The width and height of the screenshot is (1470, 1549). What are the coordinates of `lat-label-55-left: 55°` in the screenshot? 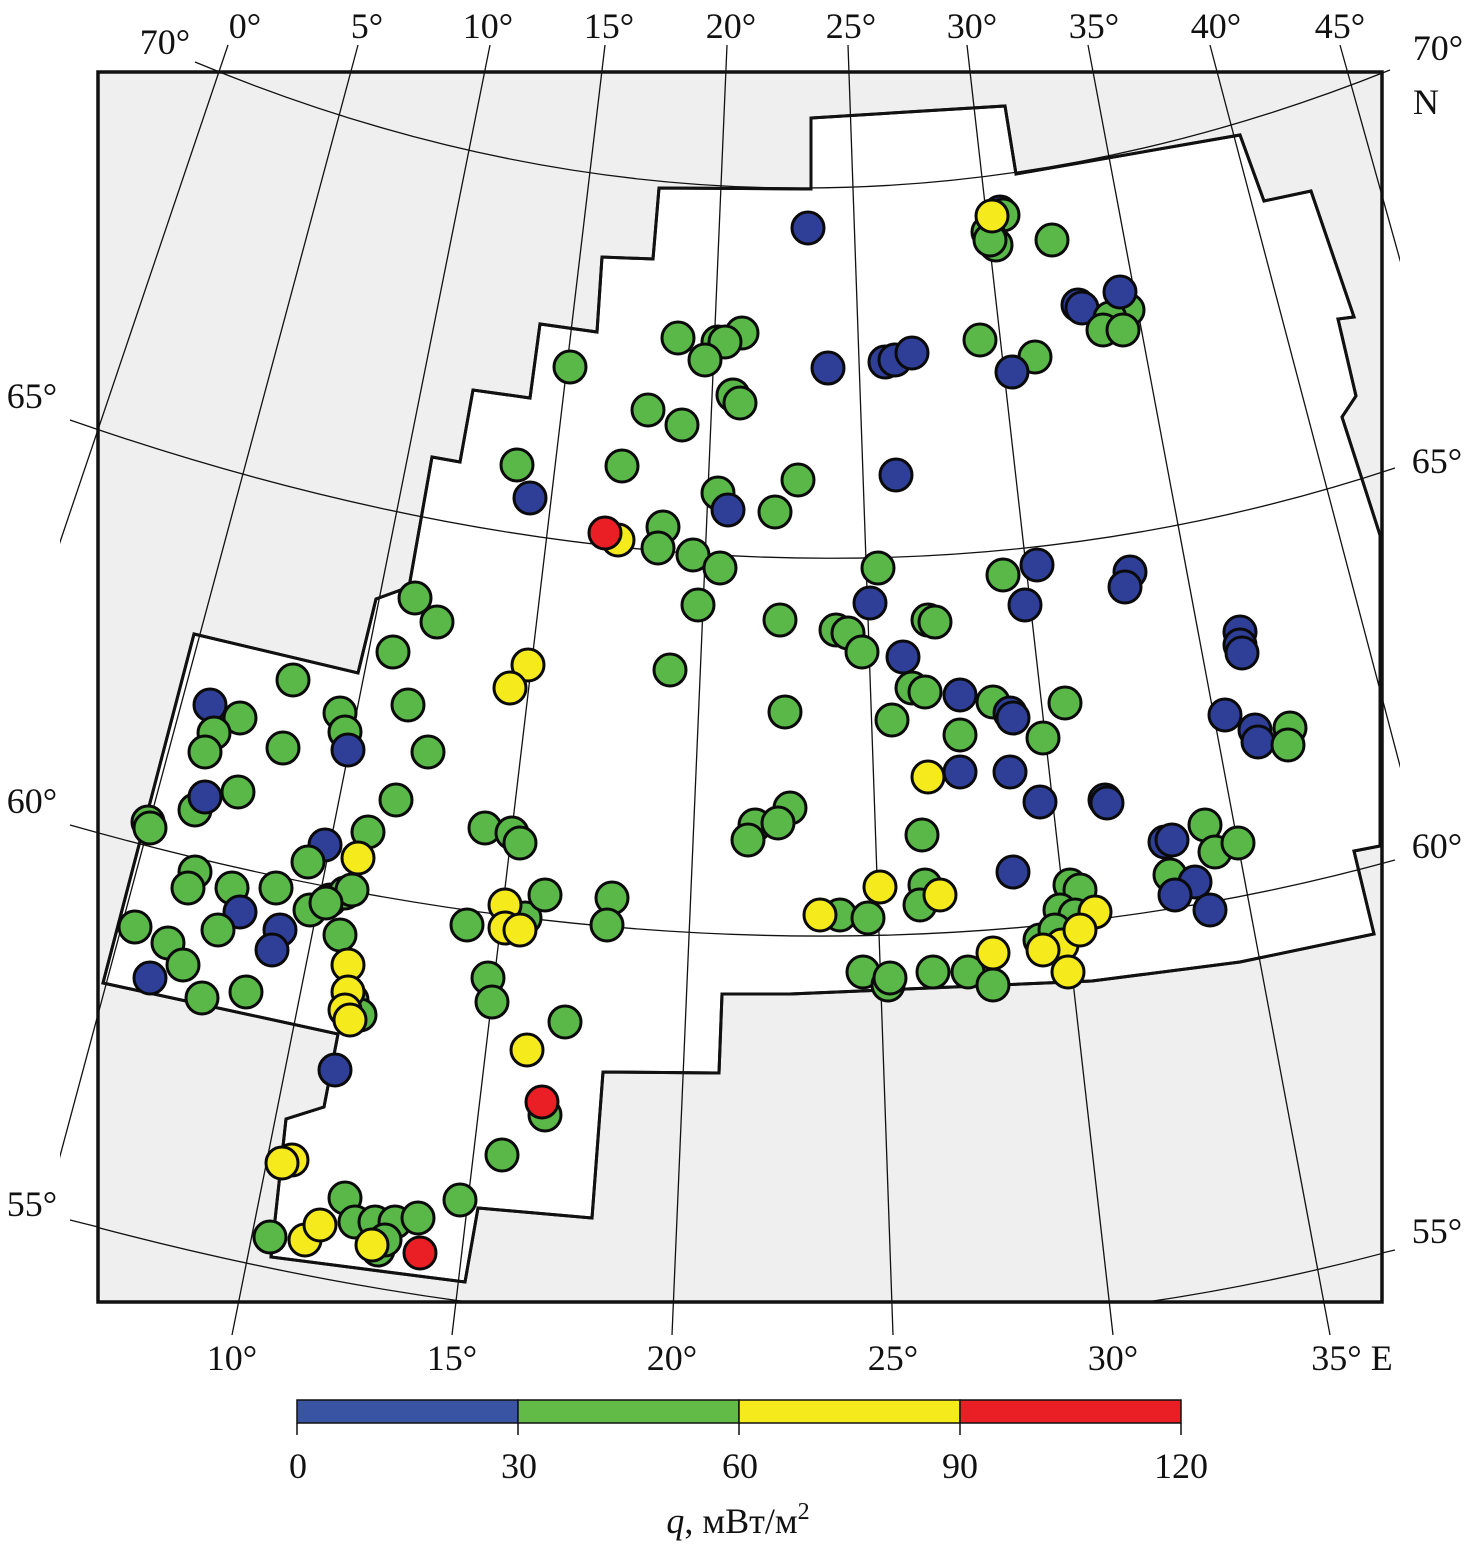 It's located at (32, 1204).